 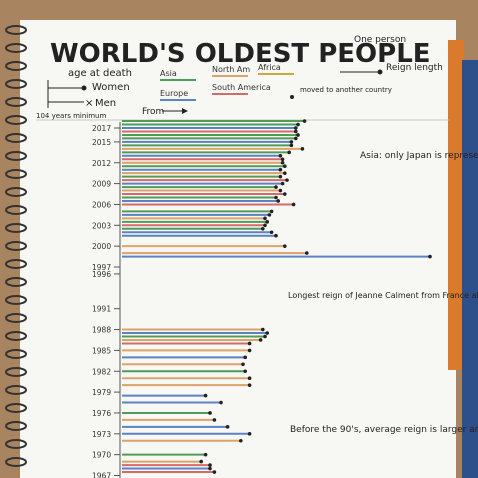 I want to click on pencil-orange, so click(x=456, y=205).